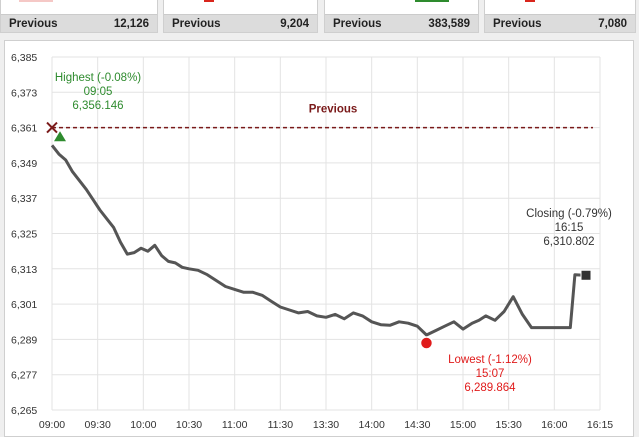 The image size is (639, 437). I want to click on x-tick-label: 14:00, so click(372, 425).